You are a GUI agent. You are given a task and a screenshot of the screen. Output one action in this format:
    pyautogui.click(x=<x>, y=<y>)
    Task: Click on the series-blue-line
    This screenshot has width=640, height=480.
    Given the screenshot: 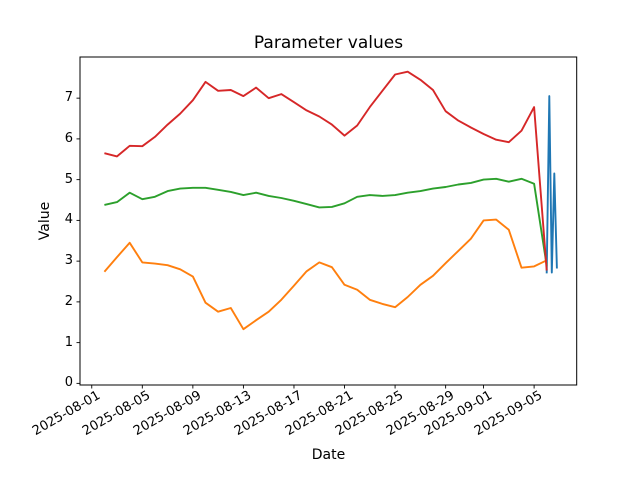 What is the action you would take?
    pyautogui.click(x=551, y=184)
    